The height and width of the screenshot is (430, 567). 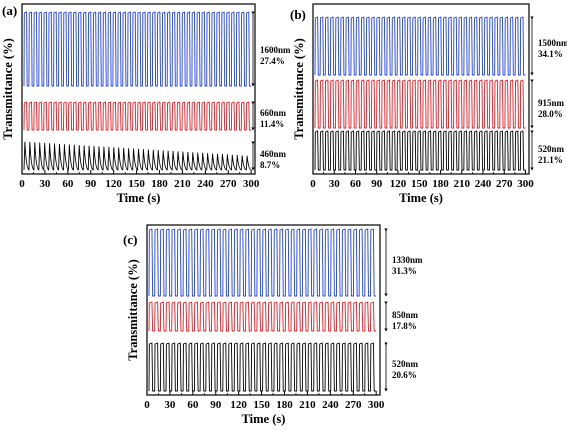 I want to click on series-modulation-label: 20.6%, so click(x=404, y=375).